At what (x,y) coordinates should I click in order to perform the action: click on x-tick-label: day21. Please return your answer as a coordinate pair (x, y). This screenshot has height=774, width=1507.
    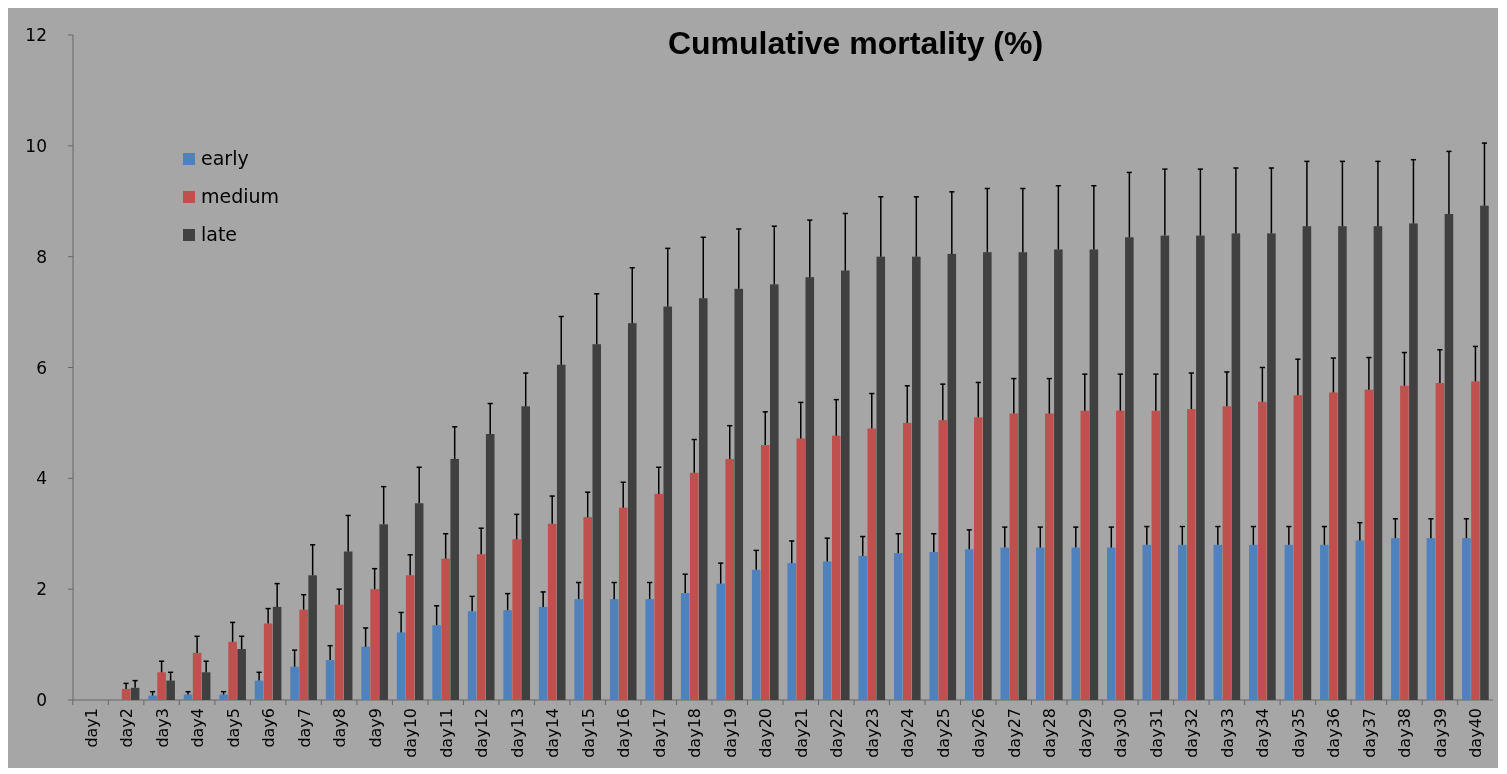
    Looking at the image, I should click on (801, 733).